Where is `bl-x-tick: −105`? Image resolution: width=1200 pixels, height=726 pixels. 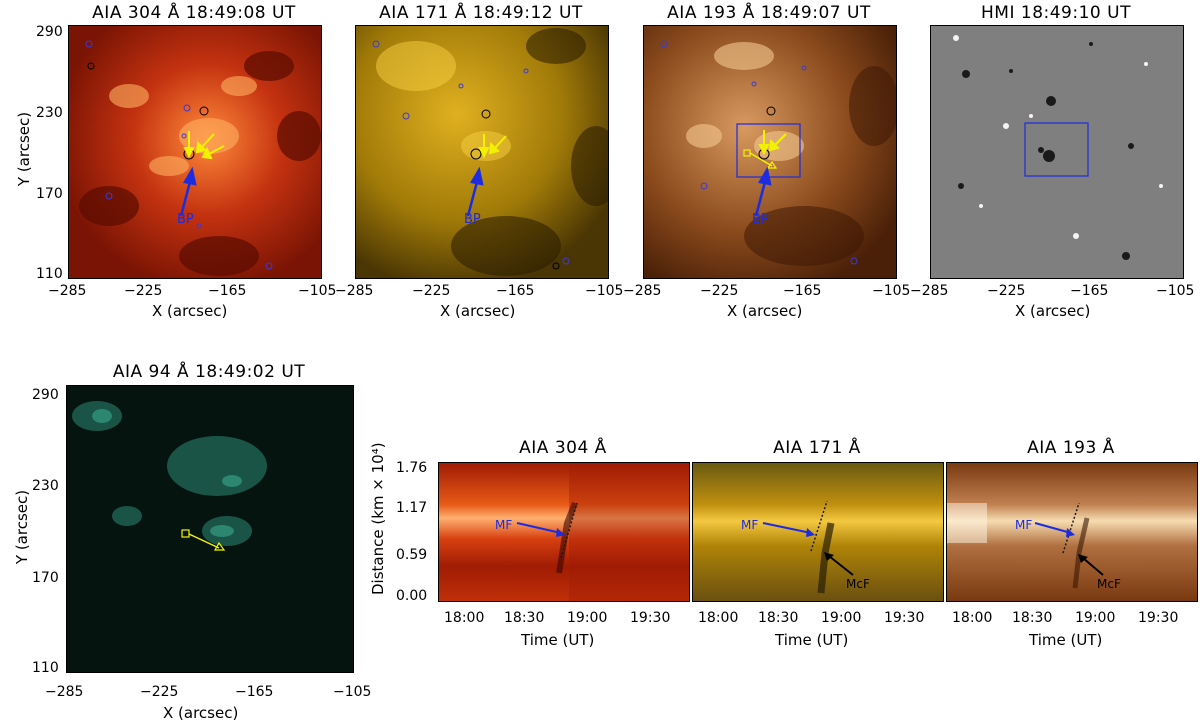
bl-x-tick: −105 is located at coordinates (352, 692).